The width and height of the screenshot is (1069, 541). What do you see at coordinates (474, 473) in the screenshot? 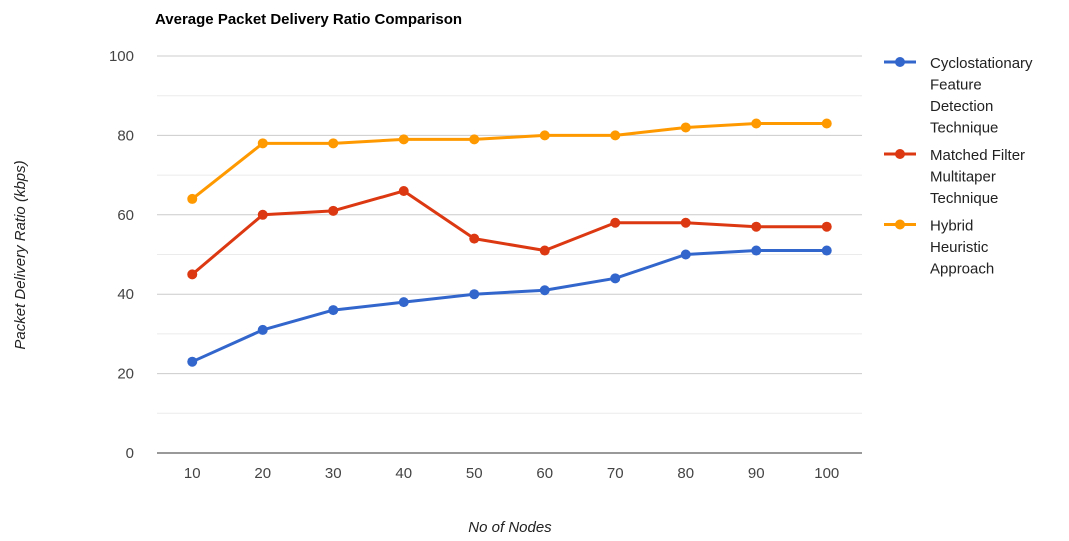
I see `x-tick-label: 50` at bounding box center [474, 473].